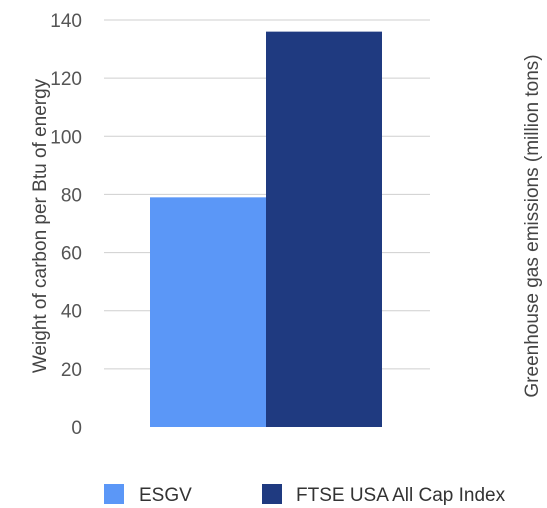 This screenshot has height=508, width=547. I want to click on y-tick-label-40: 40, so click(71, 312).